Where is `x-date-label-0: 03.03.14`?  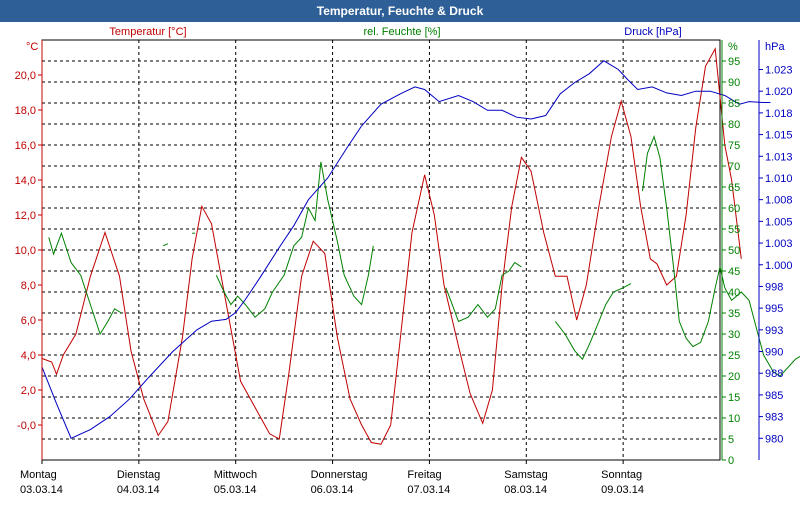 x-date-label-0: 03.03.14 is located at coordinates (41, 490).